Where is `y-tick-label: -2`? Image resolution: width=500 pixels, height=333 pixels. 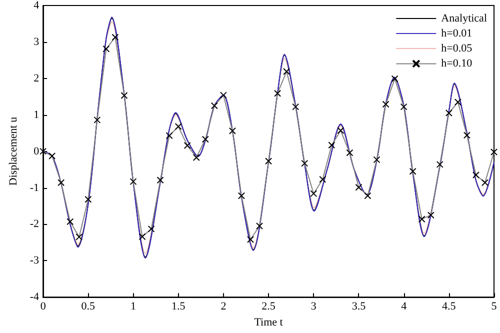
y-tick-label: -2 is located at coordinates (35, 224).